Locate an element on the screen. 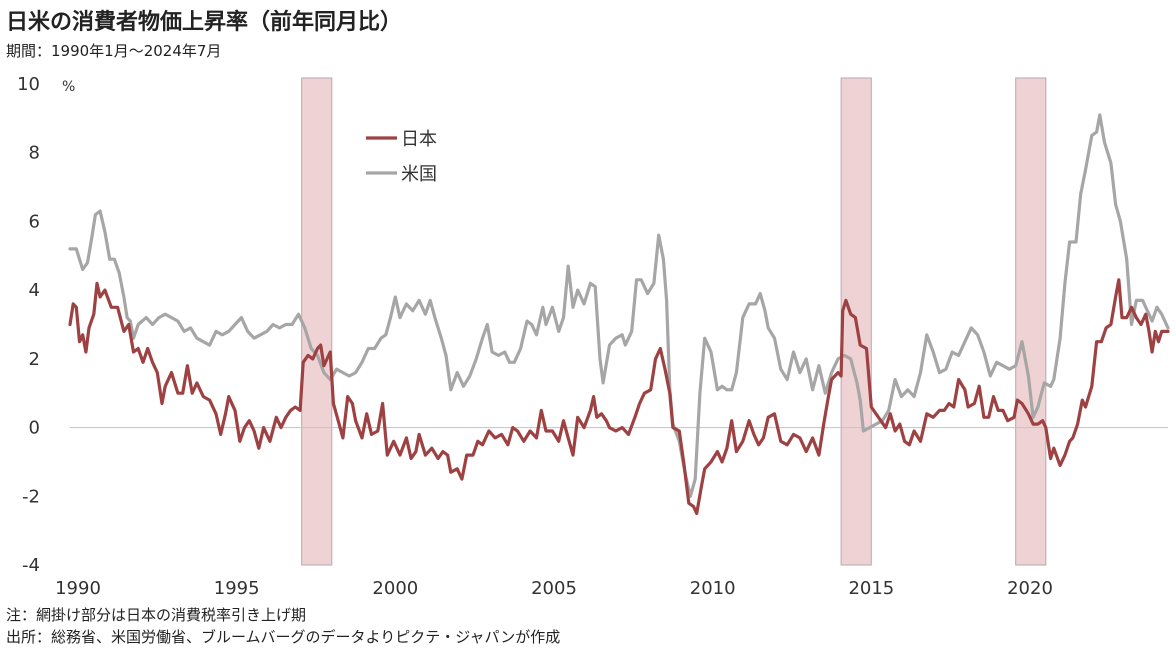 This screenshot has height=654, width=1176. y-tick-label: -4 is located at coordinates (31, 565).